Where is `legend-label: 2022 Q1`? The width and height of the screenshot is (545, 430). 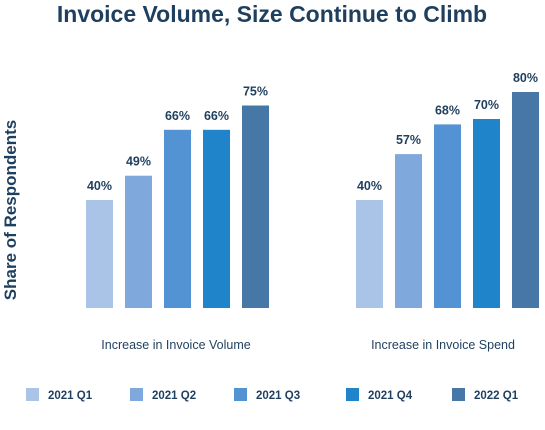 legend-label: 2022 Q1 is located at coordinates (496, 396).